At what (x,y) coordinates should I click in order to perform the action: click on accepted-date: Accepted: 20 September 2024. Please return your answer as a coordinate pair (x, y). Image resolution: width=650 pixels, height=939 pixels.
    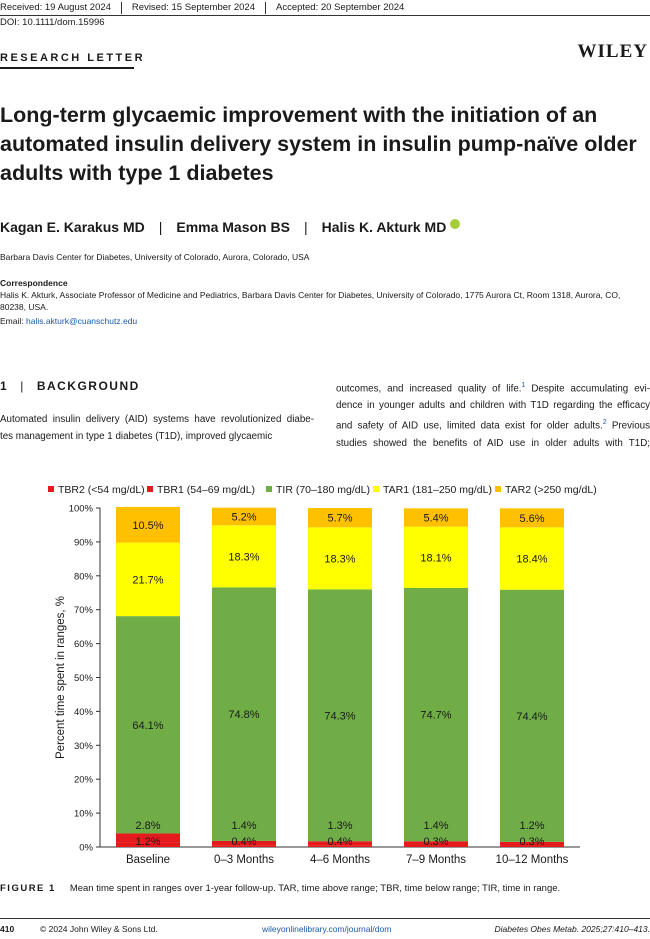
    Looking at the image, I should click on (339, 8).